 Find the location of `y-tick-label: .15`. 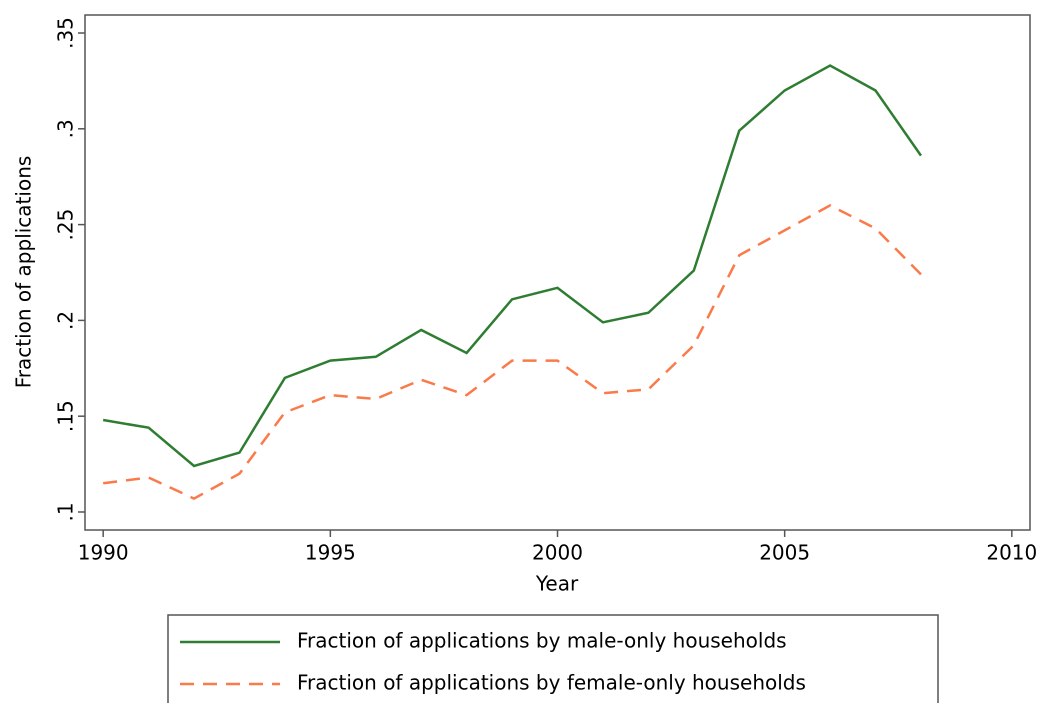

y-tick-label: .15 is located at coordinates (66, 416).